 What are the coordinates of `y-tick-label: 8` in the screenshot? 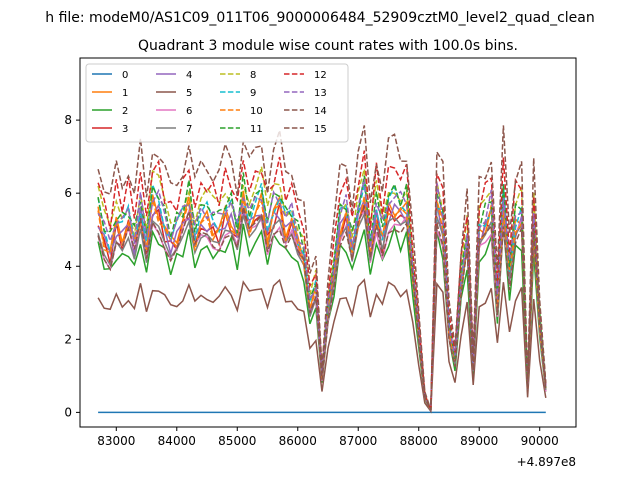 It's located at (68, 120).